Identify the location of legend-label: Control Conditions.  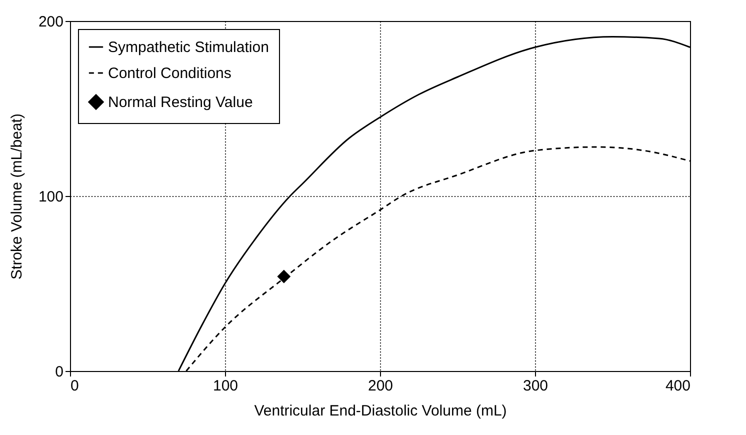
(170, 73).